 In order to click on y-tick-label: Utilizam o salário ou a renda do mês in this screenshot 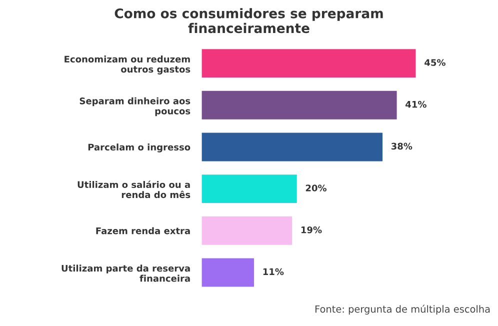, I will do `click(134, 189)`.